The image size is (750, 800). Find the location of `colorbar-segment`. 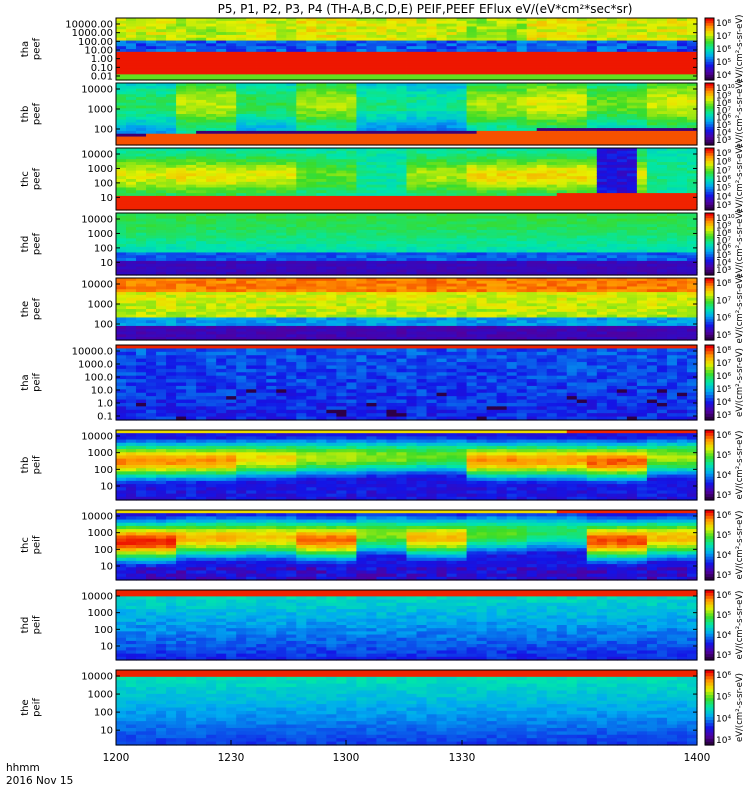

colorbar-segment is located at coordinates (709, 173).